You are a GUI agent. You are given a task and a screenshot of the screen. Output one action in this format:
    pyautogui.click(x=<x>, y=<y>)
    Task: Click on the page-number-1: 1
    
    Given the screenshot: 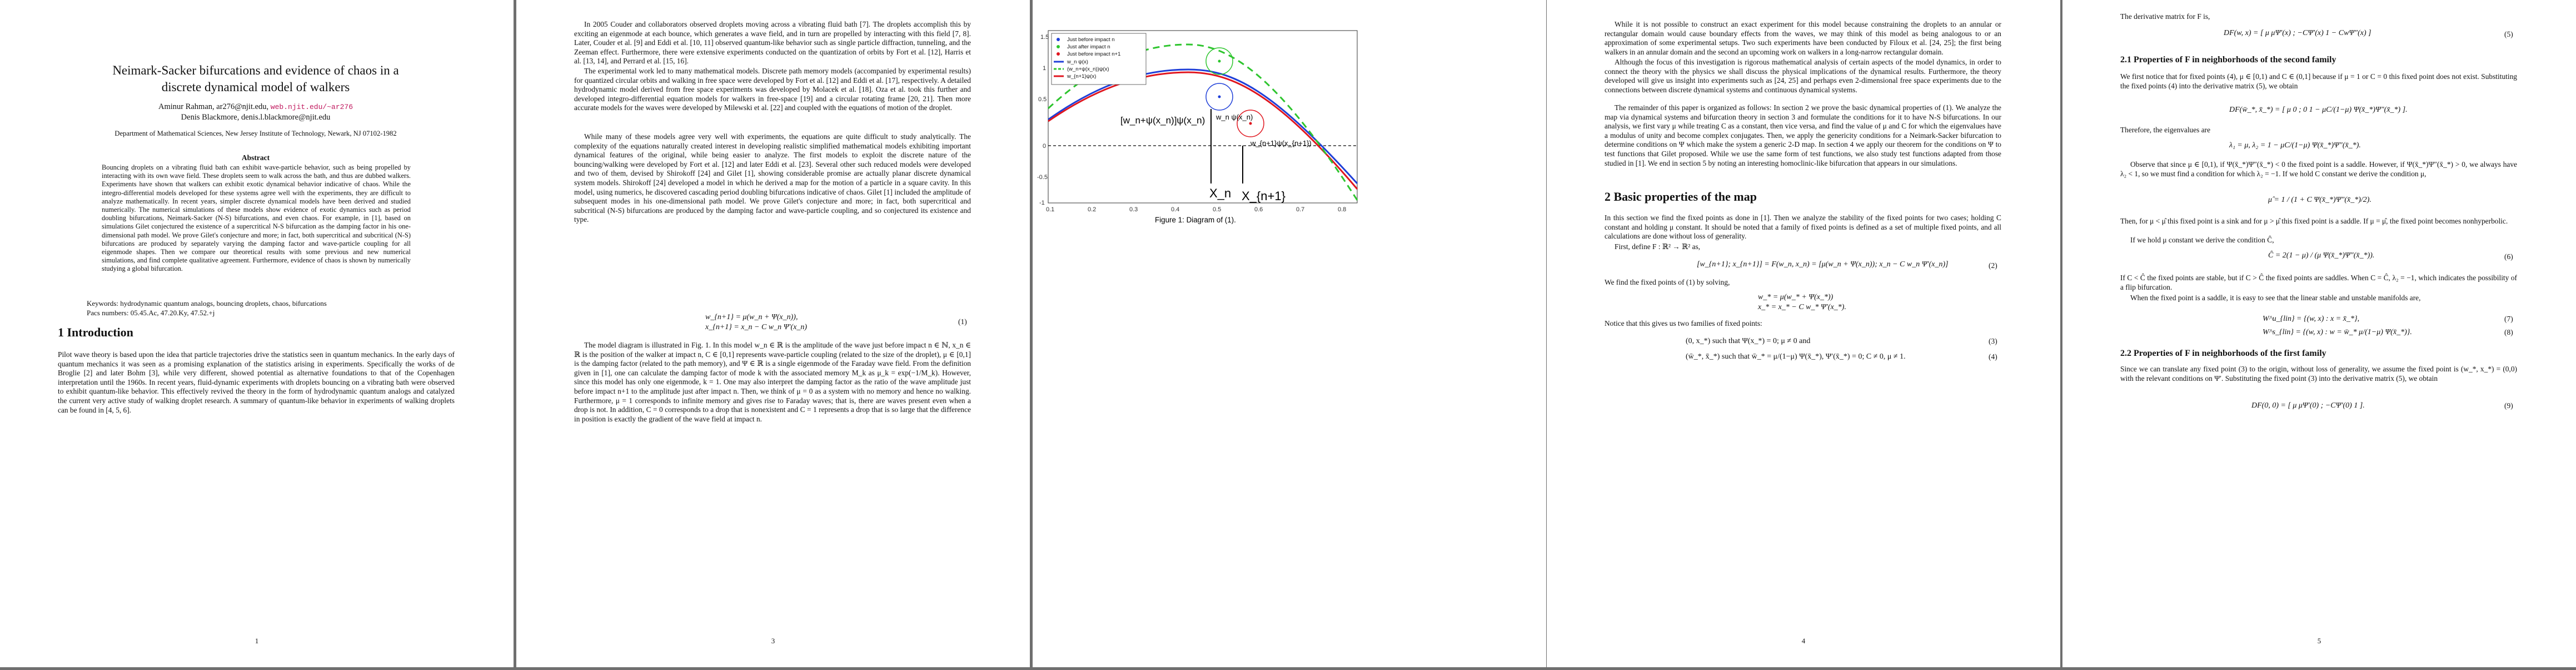 What is the action you would take?
    pyautogui.click(x=257, y=641)
    